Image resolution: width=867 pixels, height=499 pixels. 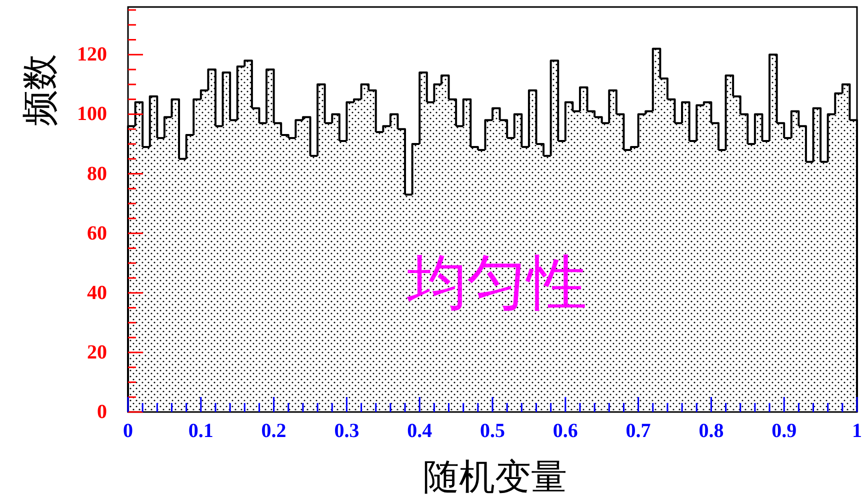 I want to click on y-tick-label: 80, so click(x=97, y=173).